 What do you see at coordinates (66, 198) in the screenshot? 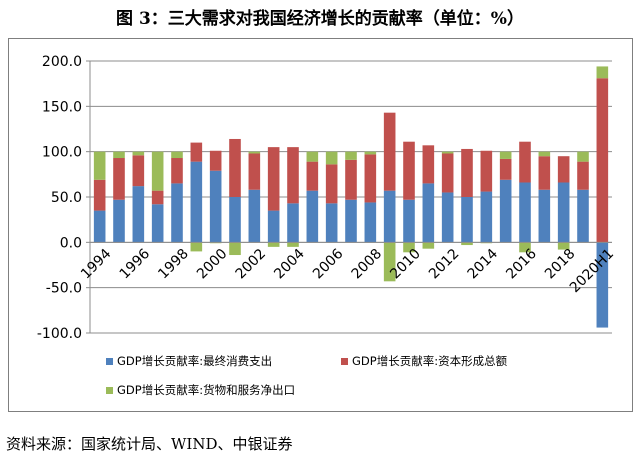
I see `y-tick-label: 50.0` at bounding box center [66, 198].